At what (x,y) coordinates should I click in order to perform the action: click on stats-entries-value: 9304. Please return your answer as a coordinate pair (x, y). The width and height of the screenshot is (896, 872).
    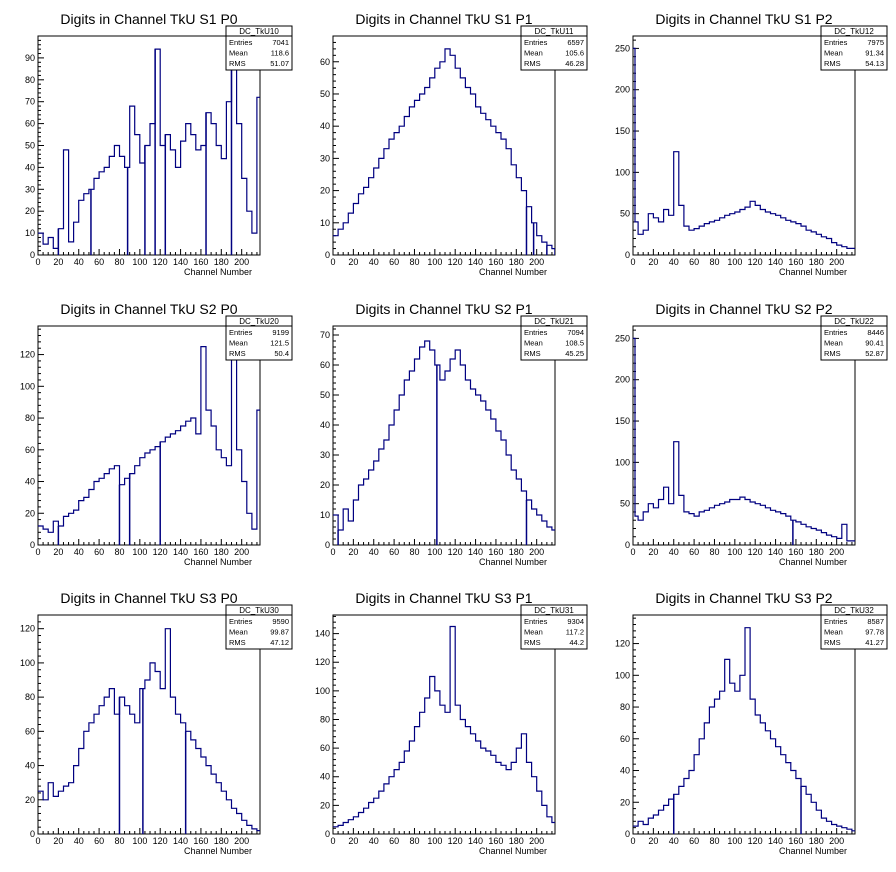
    Looking at the image, I should click on (575, 621).